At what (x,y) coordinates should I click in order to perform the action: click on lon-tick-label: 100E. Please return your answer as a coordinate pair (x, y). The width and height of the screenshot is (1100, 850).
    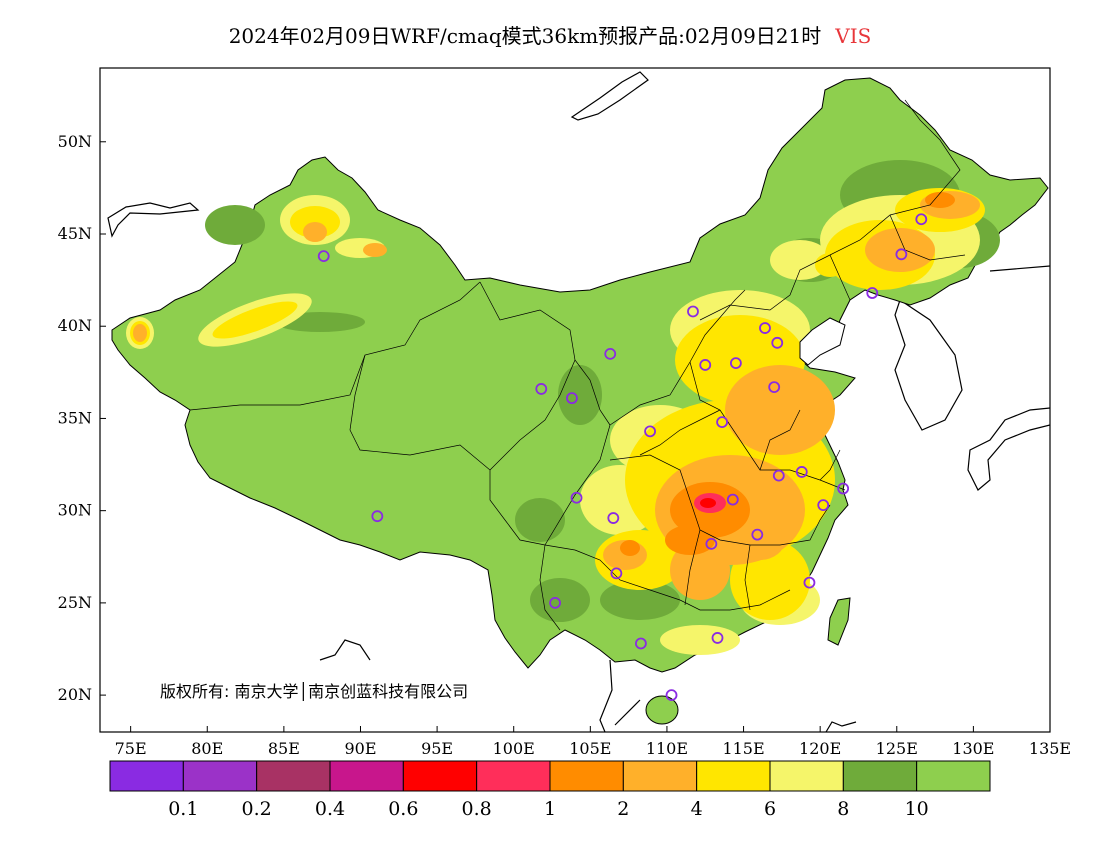
    Looking at the image, I should click on (514, 748).